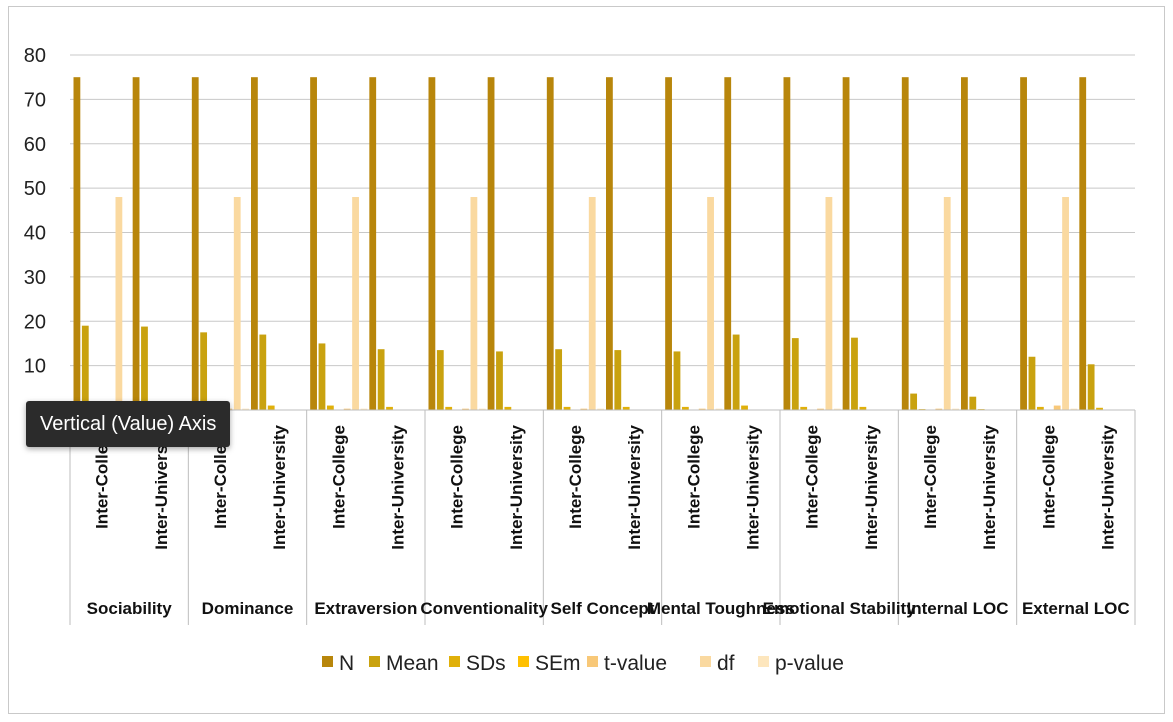 The height and width of the screenshot is (722, 1173). I want to click on legend-label: df, so click(726, 663).